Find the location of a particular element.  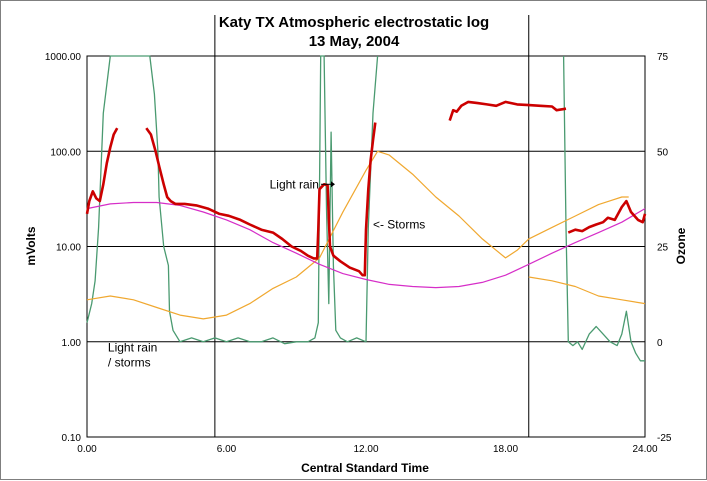

y-left-tick-label: 1.00 is located at coordinates (72, 343).